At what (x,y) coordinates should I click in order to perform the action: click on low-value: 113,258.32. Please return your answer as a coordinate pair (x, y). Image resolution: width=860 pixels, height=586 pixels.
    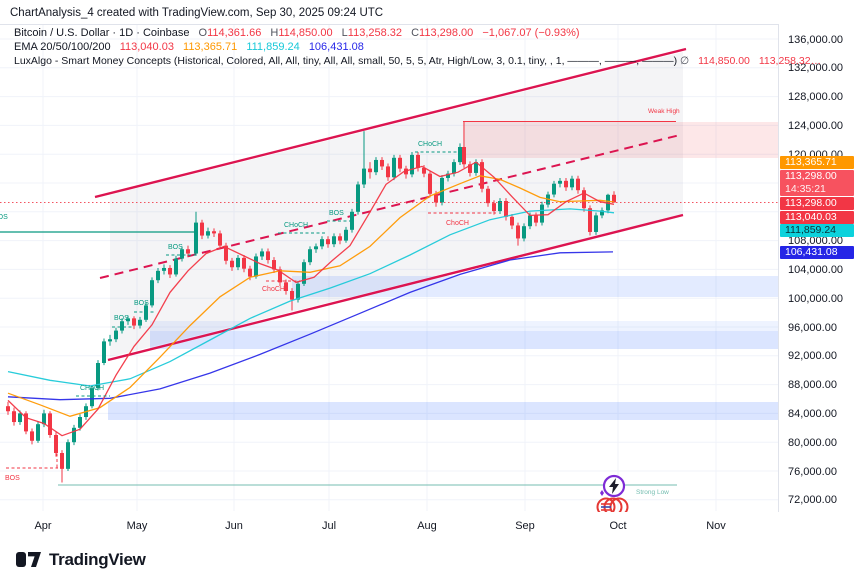
    Looking at the image, I should click on (375, 33).